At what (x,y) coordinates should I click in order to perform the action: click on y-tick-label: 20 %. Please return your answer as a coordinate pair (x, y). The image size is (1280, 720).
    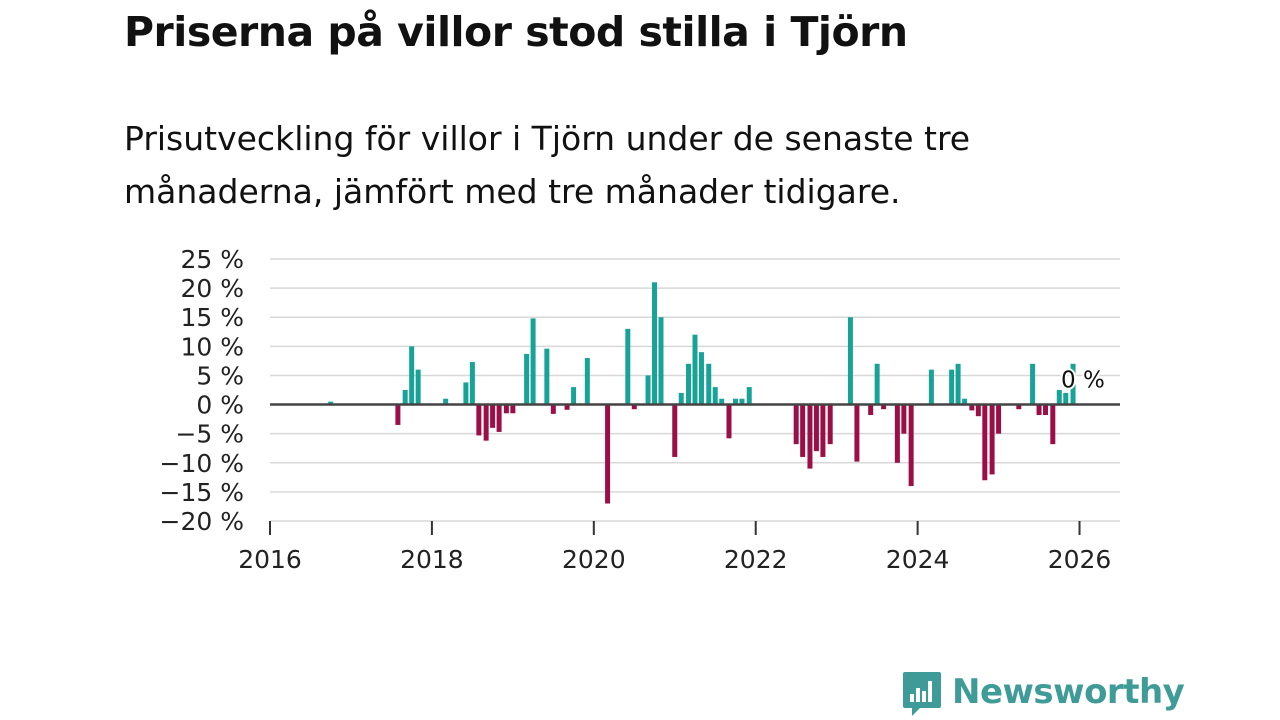
    Looking at the image, I should click on (212, 288).